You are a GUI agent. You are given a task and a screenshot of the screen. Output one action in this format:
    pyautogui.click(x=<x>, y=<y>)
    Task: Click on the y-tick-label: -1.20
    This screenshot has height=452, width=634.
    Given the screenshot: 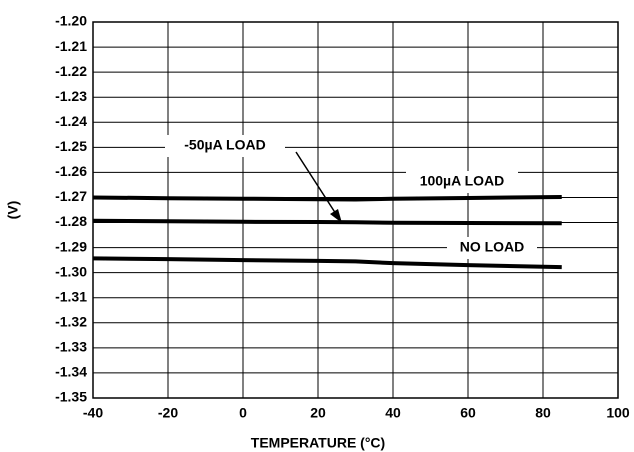 What is the action you would take?
    pyautogui.click(x=71, y=21)
    